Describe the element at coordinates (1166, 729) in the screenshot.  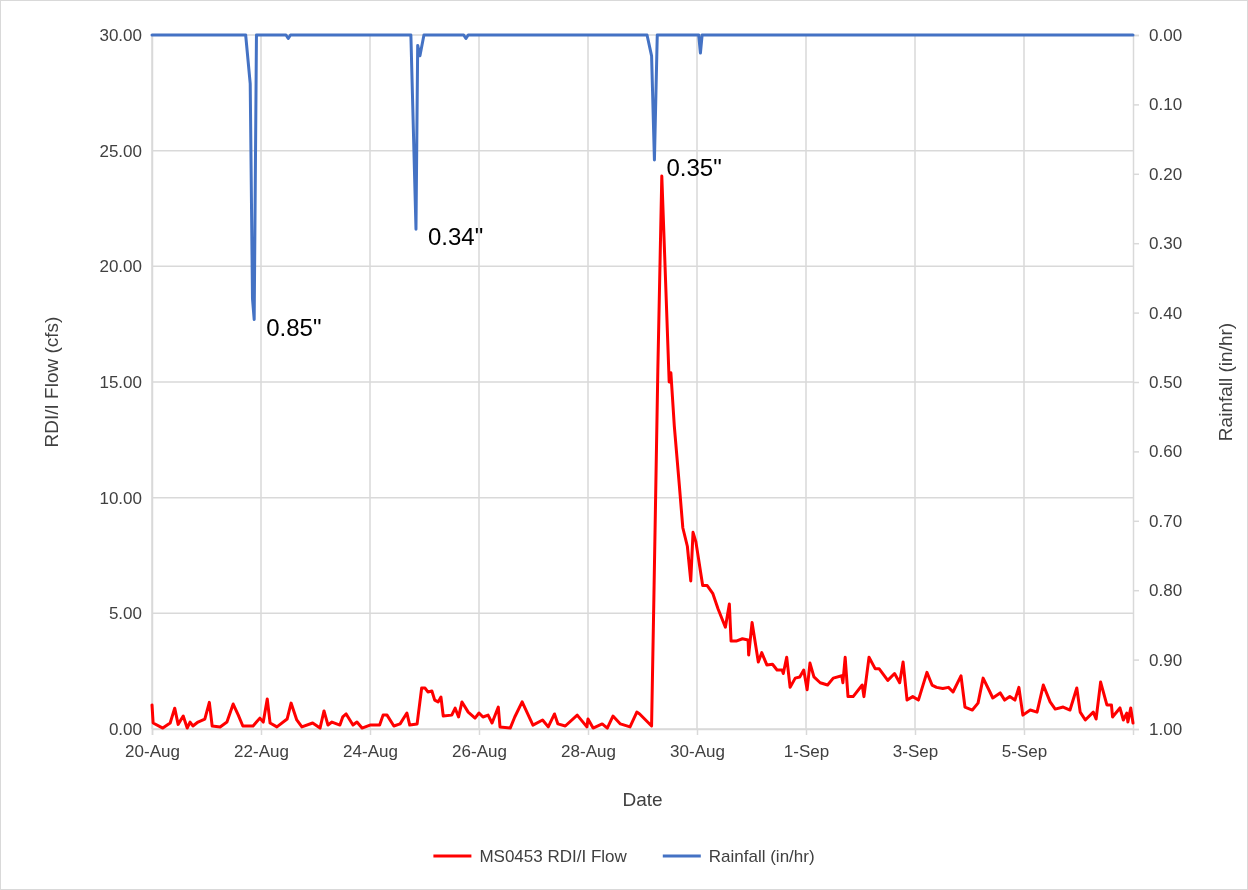
I see `y2-tick-label: 1.00` at that location.